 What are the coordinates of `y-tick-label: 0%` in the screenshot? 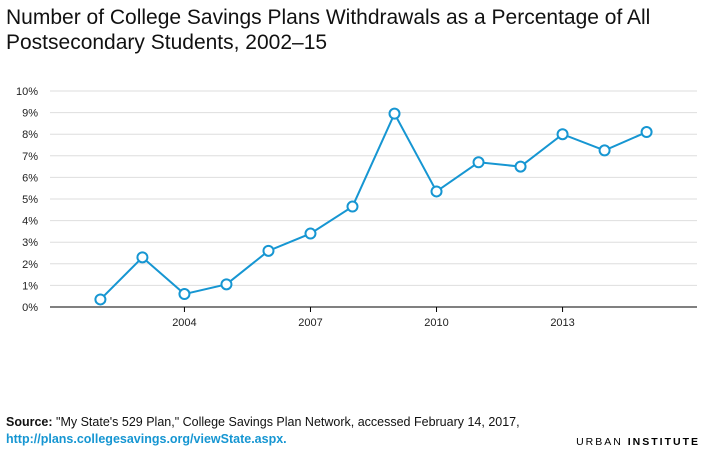 It's located at (30, 308).